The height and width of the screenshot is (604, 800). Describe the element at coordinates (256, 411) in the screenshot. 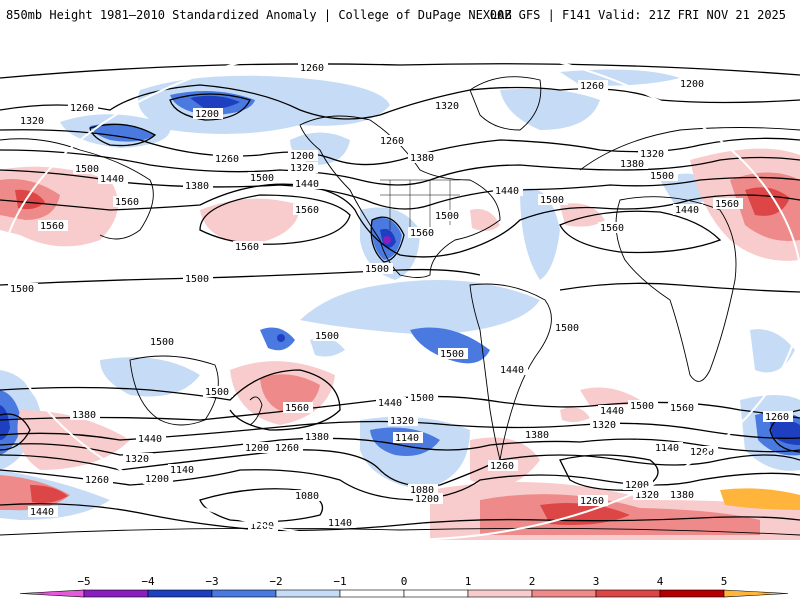

I see `new-zealand` at that location.